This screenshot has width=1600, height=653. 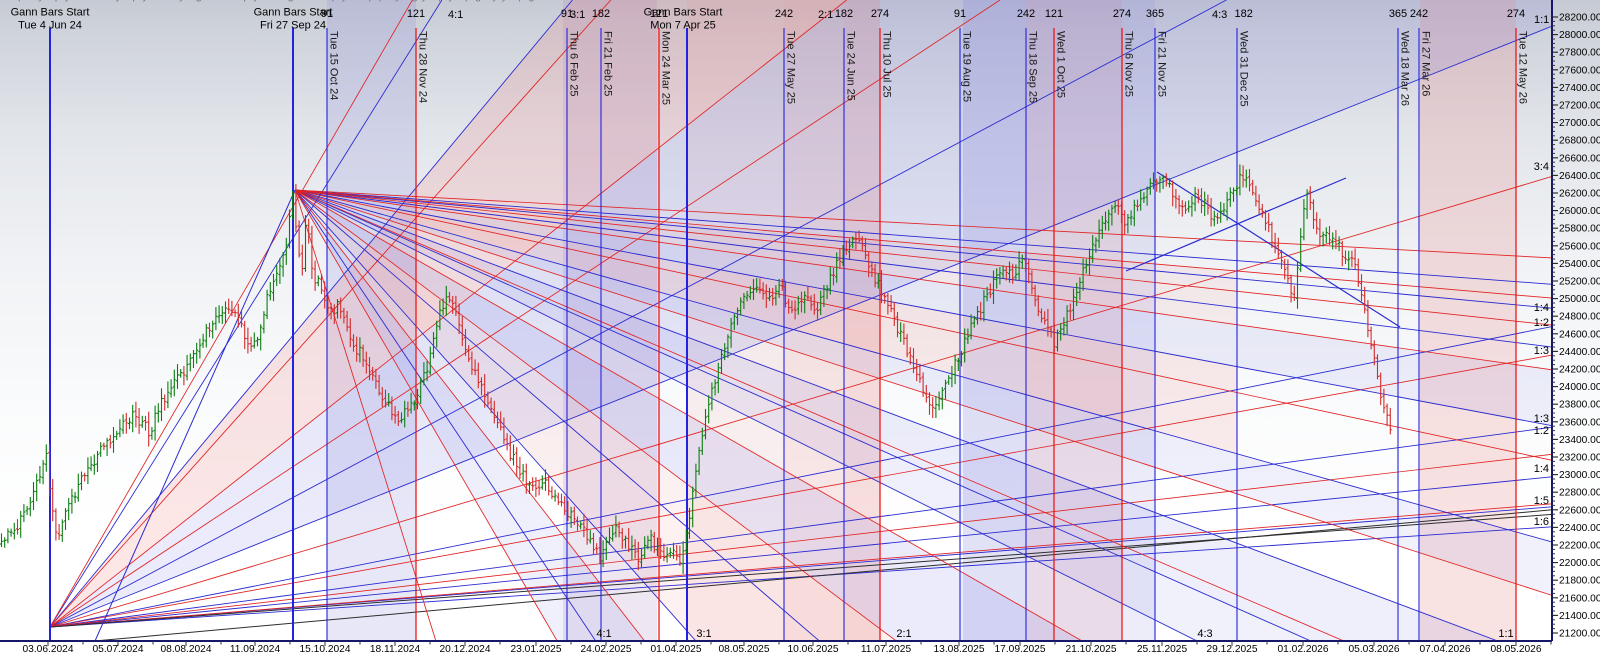 What do you see at coordinates (1579, 405) in the screenshot?
I see `svg-text: 23800.00` at bounding box center [1579, 405].